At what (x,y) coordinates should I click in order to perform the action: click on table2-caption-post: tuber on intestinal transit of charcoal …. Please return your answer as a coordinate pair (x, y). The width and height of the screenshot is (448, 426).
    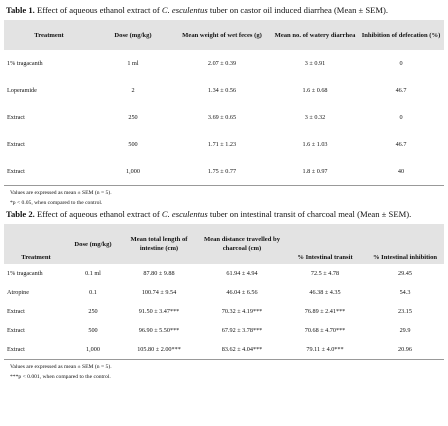
    Looking at the image, I should click on (310, 214).